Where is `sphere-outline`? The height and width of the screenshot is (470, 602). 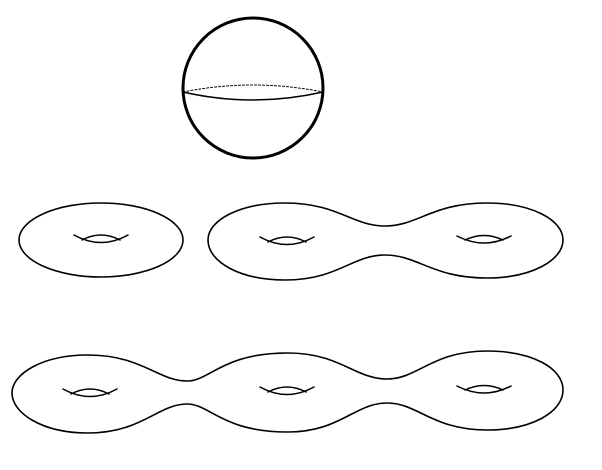
sphere-outline is located at coordinates (253, 88).